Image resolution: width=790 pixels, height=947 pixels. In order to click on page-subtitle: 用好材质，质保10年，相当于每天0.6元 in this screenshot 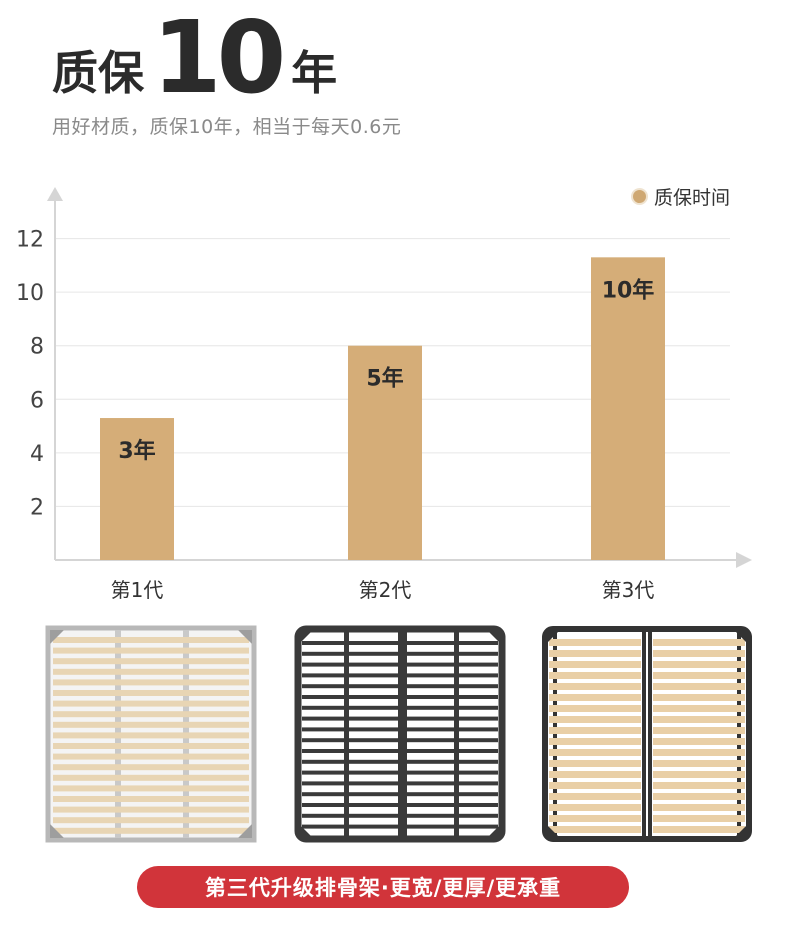, I will do `click(227, 127)`.